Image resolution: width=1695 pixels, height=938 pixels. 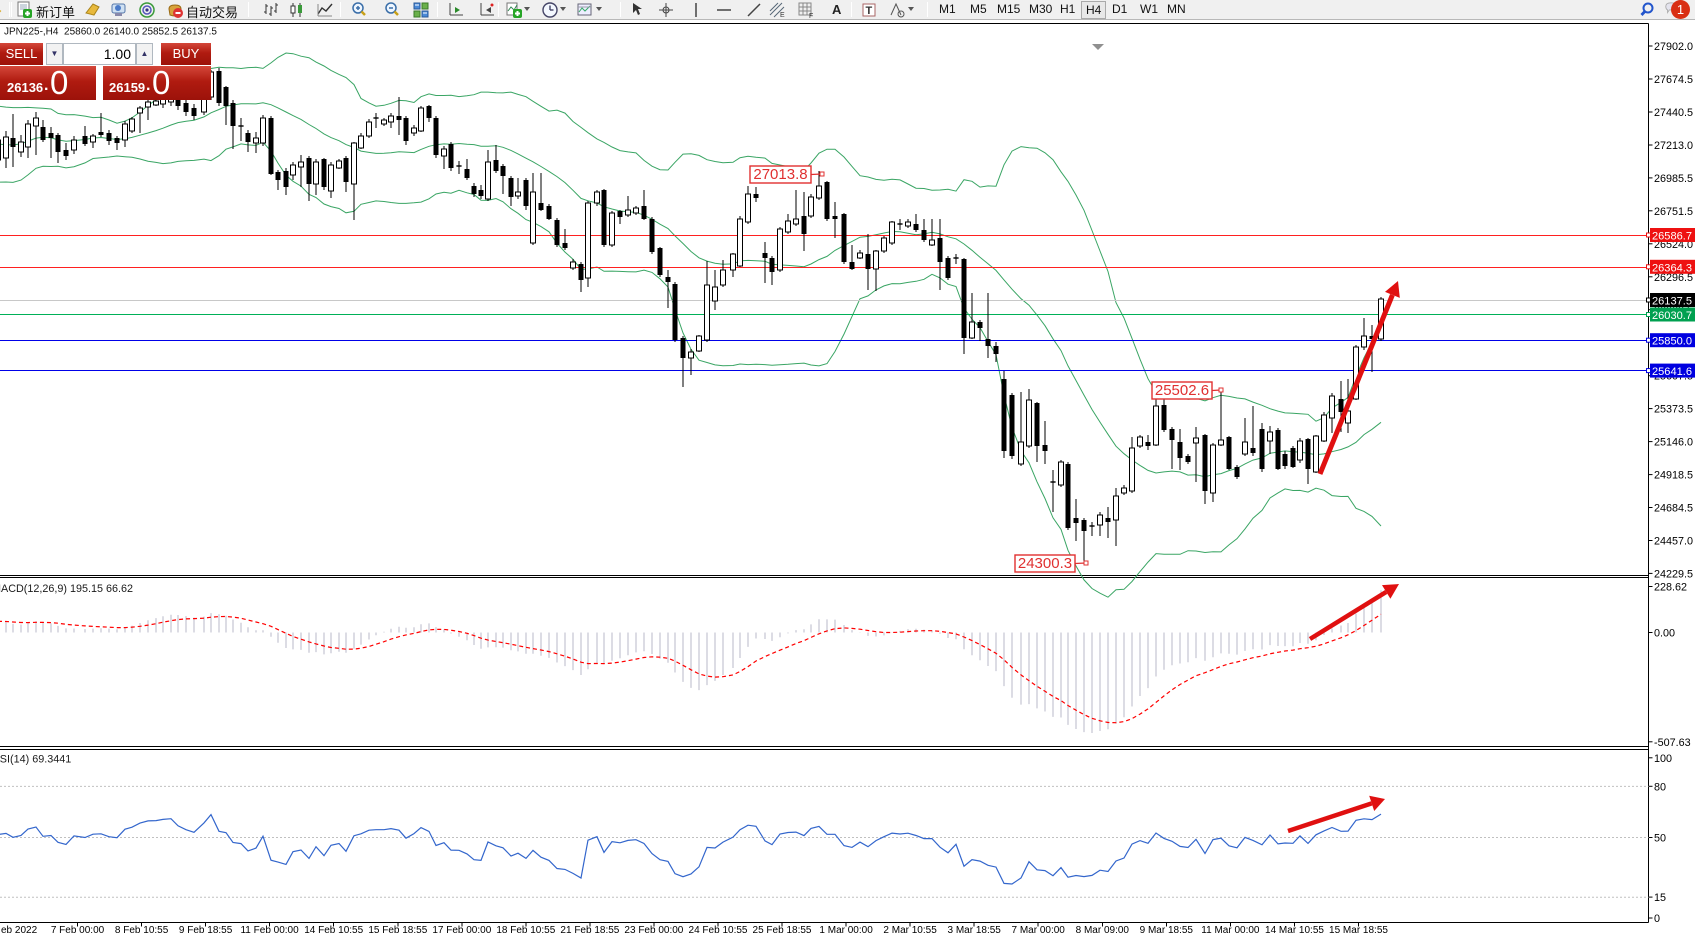 What do you see at coordinates (1672, 743) in the screenshot?
I see `svg-text: -507.63` at bounding box center [1672, 743].